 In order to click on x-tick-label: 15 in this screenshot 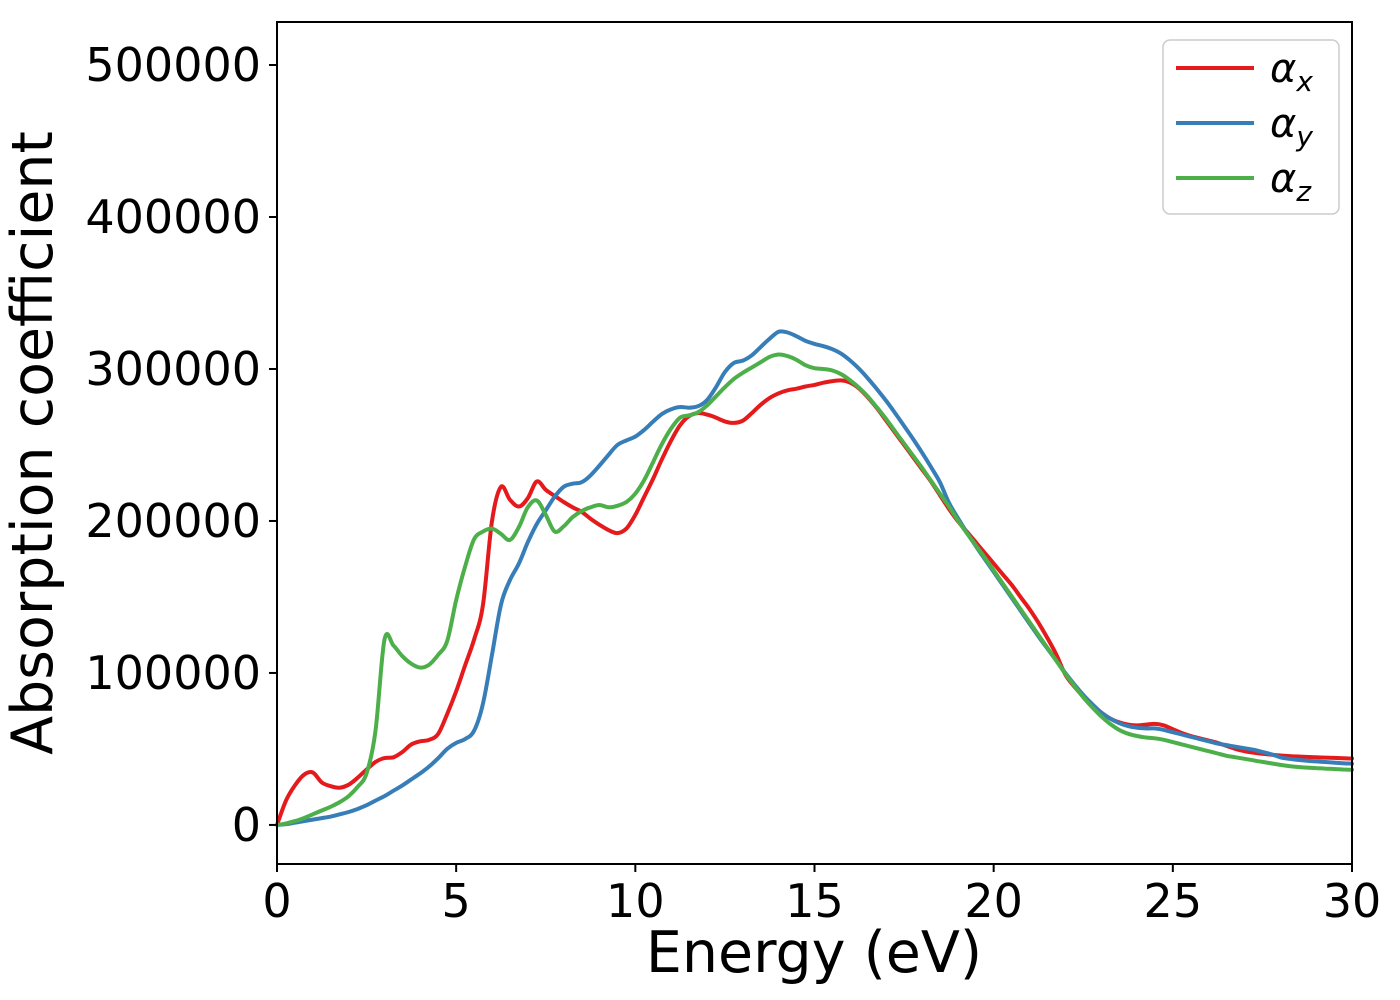, I will do `click(814, 901)`.